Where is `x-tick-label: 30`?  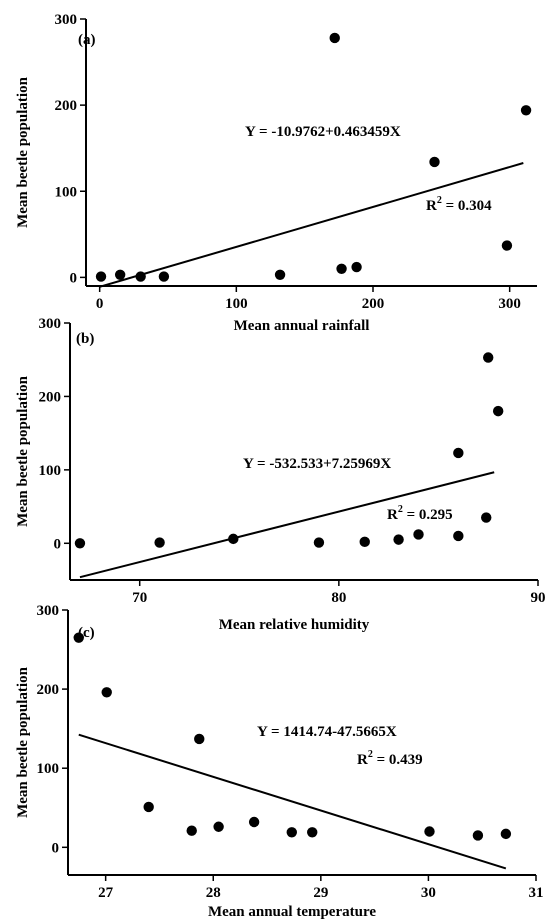 x-tick-label: 30 is located at coordinates (428, 893).